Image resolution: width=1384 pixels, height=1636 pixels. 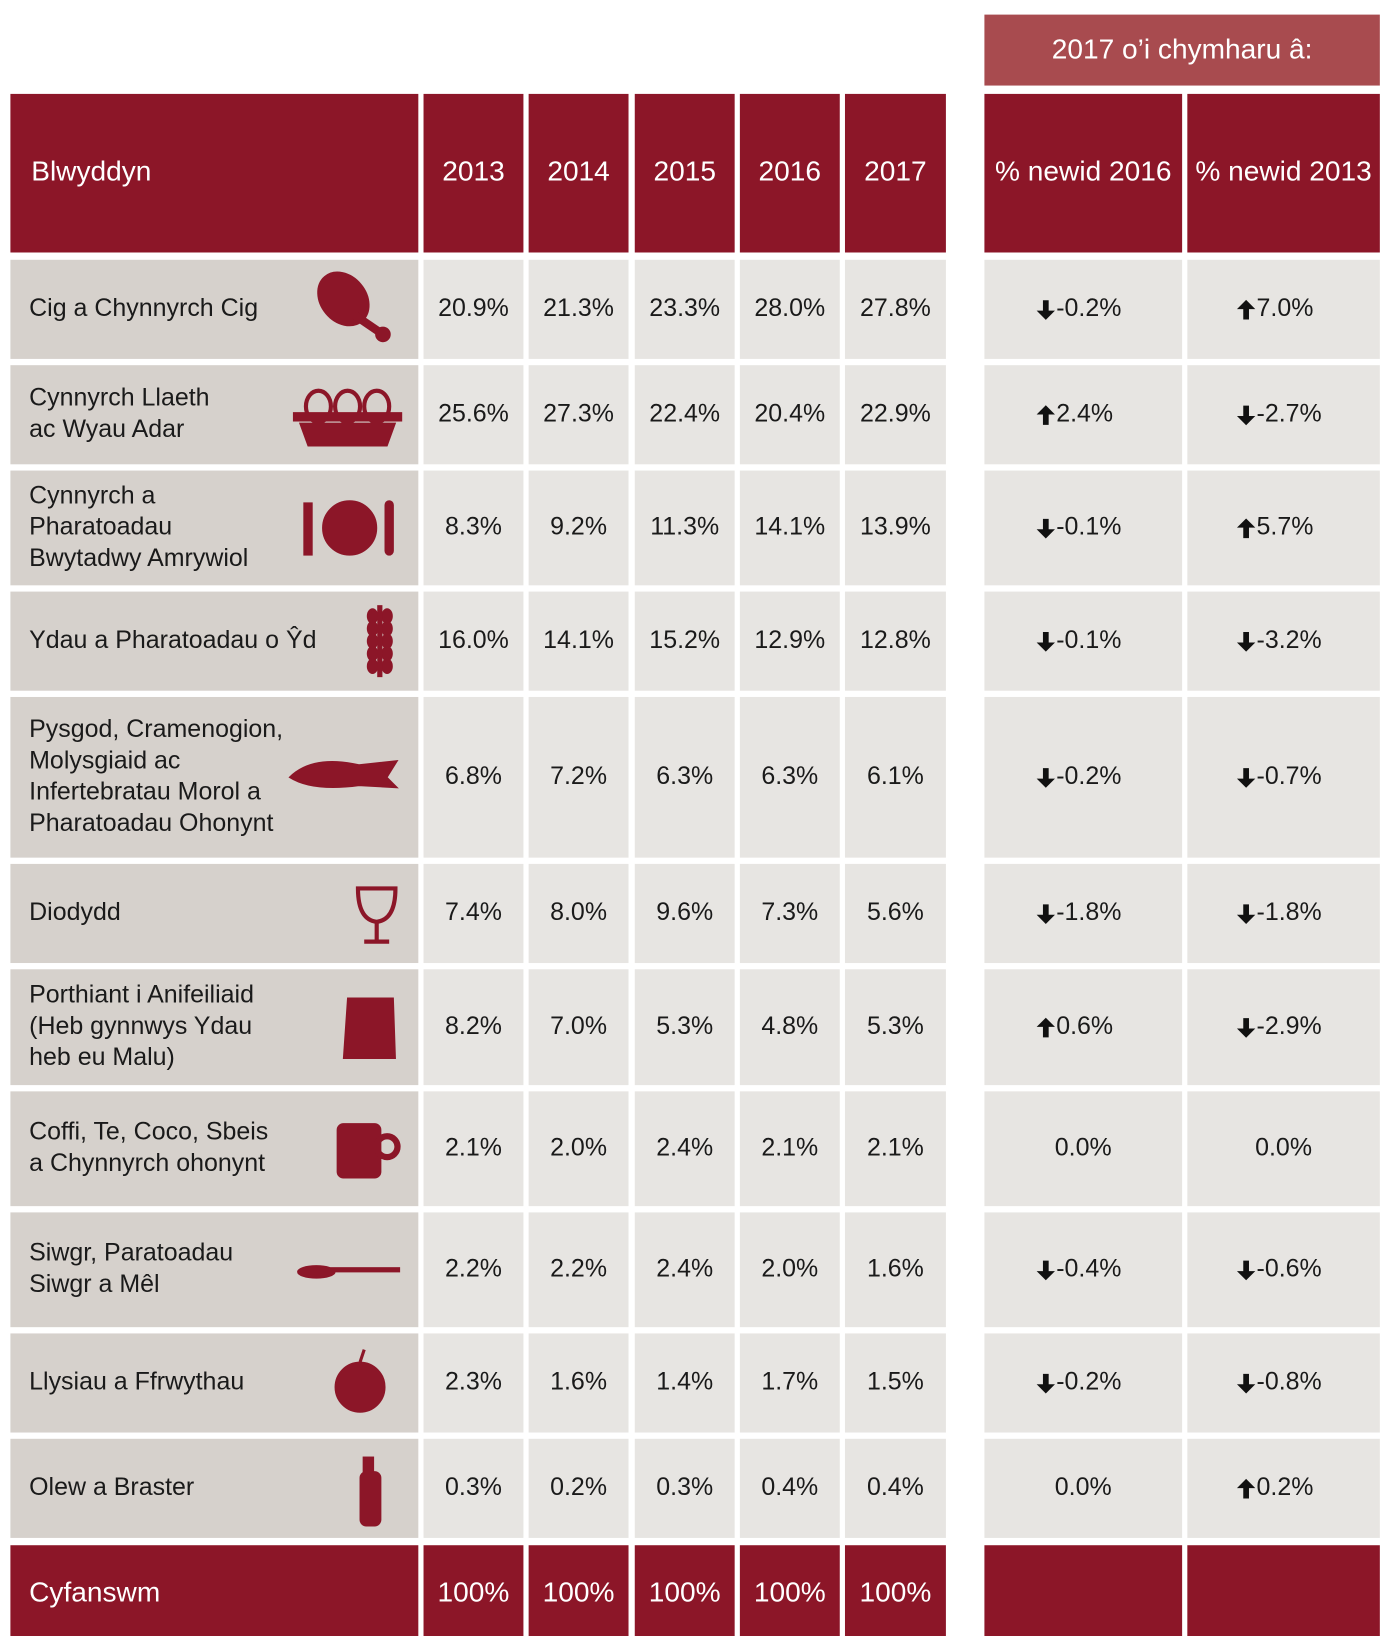 I want to click on value: 12.9%, so click(x=789, y=640).